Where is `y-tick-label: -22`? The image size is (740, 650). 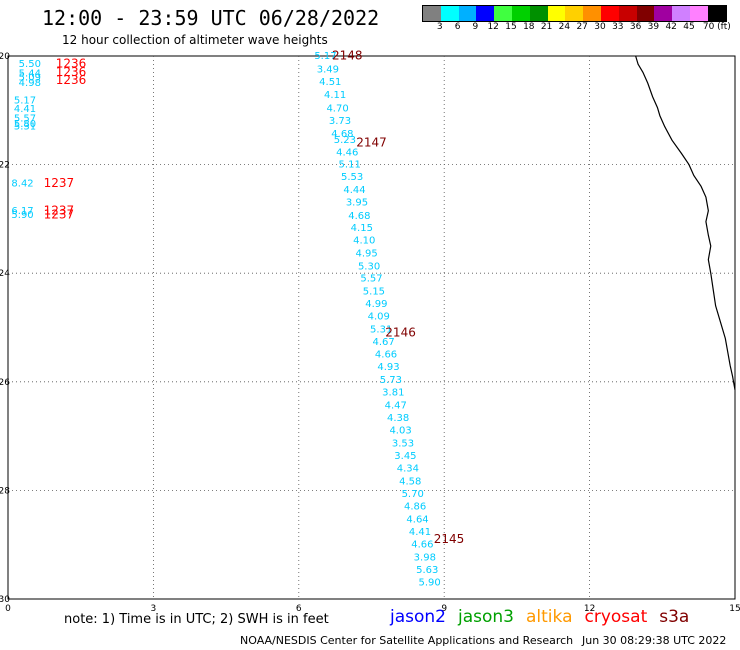 y-tick-label: -22 is located at coordinates (5, 166).